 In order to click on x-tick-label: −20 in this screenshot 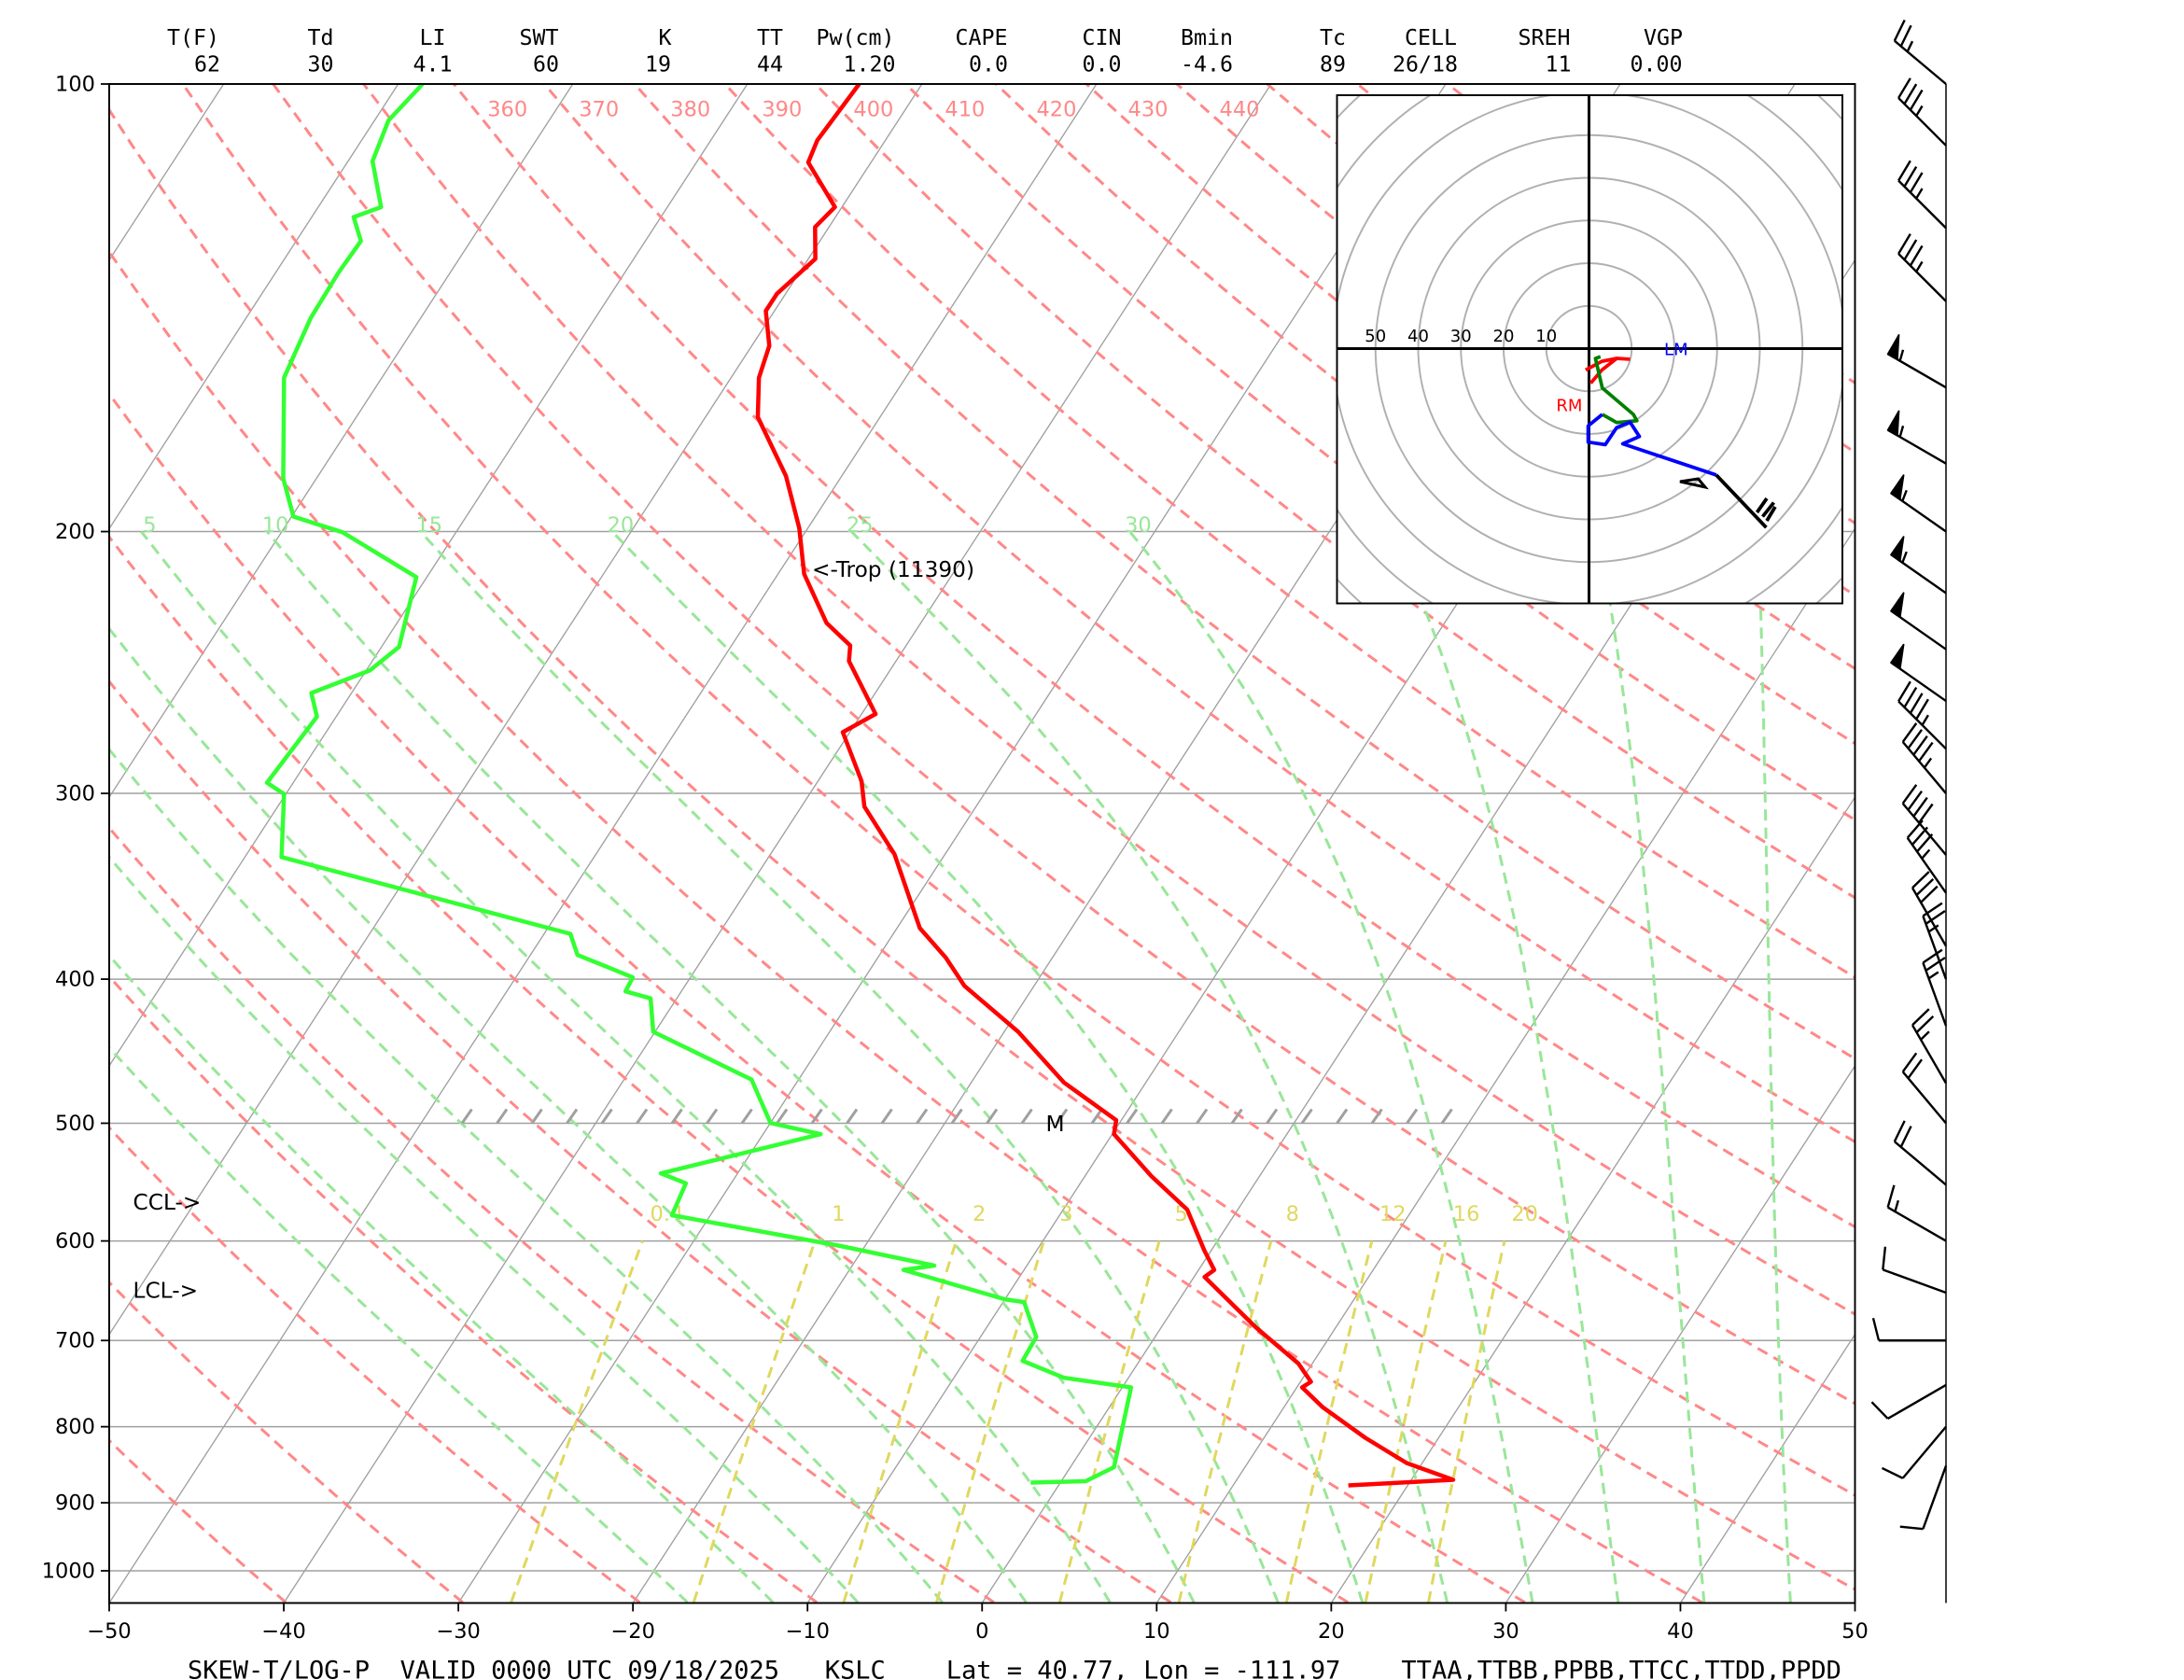, I will do `click(632, 1631)`.